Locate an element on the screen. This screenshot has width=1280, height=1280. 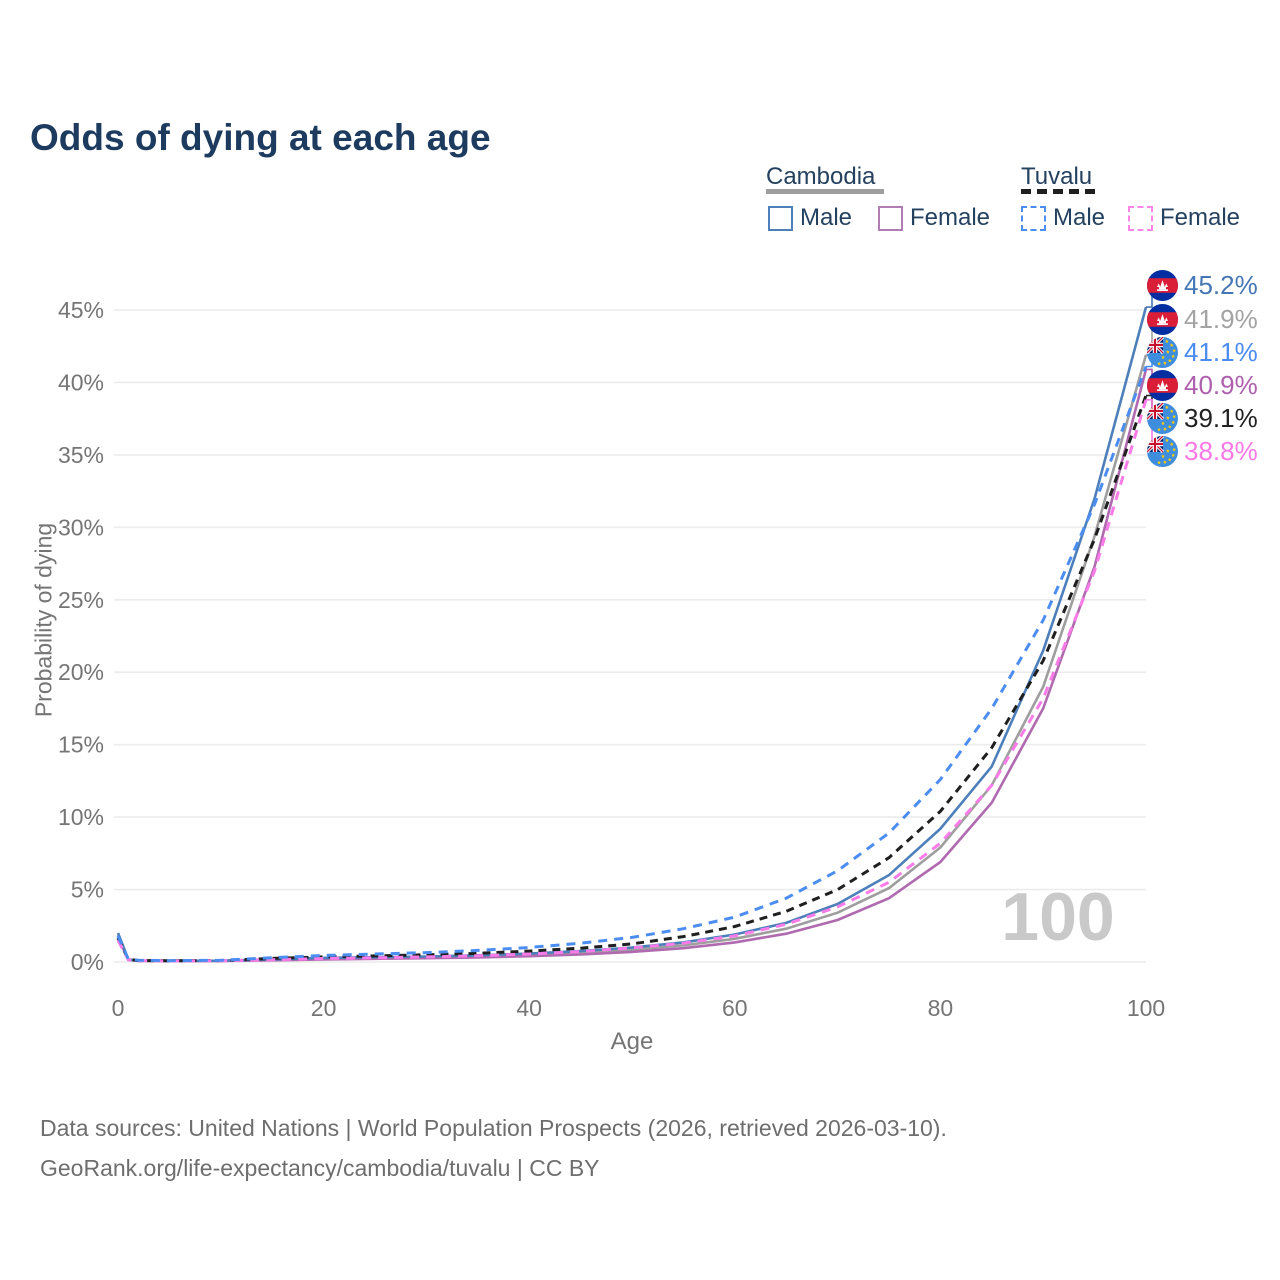
end-label-tuvalu-male: 41.1% is located at coordinates (1202, 352).